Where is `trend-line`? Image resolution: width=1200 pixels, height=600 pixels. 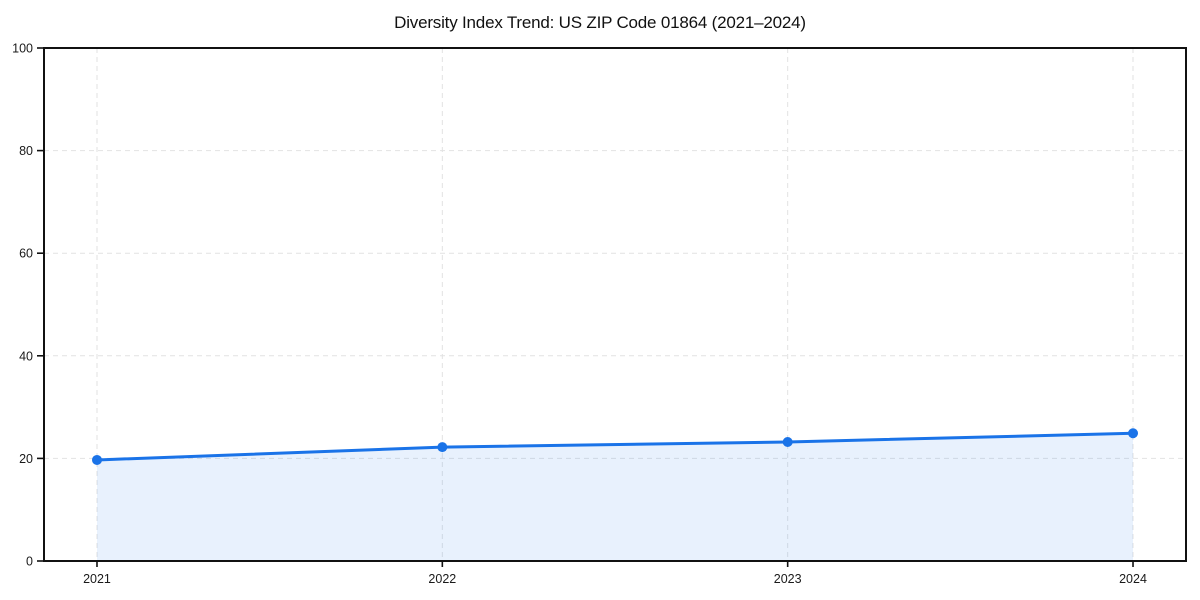 trend-line is located at coordinates (615, 446).